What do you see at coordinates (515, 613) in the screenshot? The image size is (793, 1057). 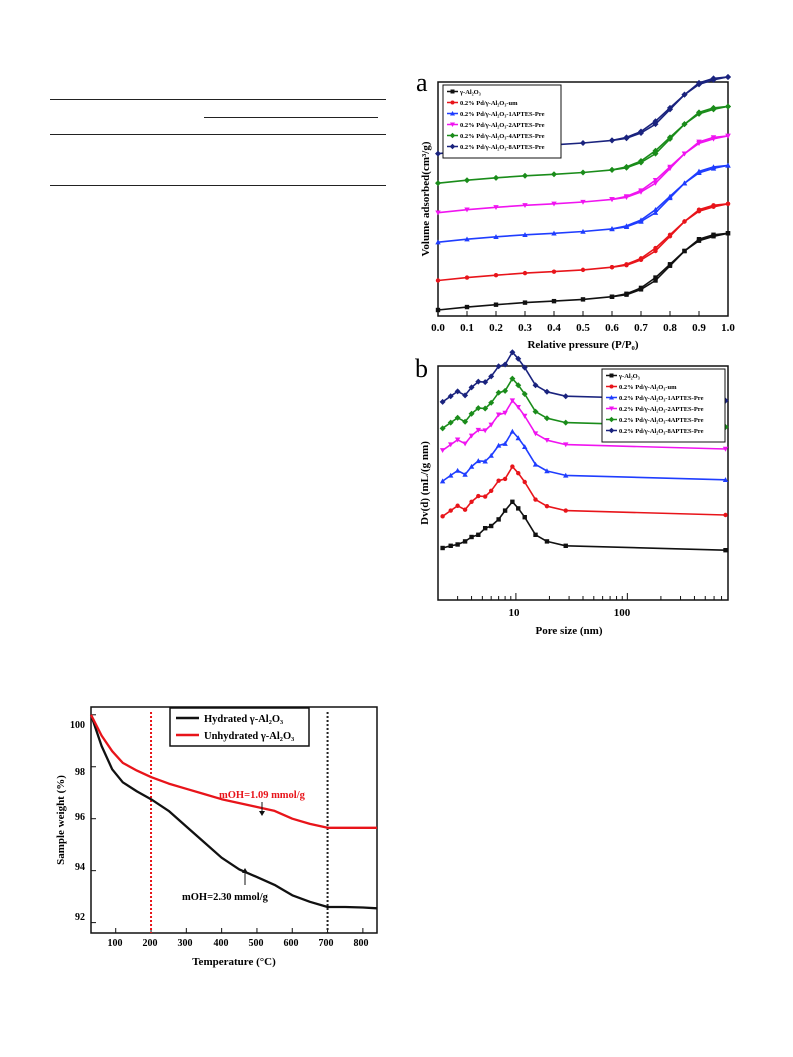 I see `panel-b-x-tick-label: 10` at bounding box center [515, 613].